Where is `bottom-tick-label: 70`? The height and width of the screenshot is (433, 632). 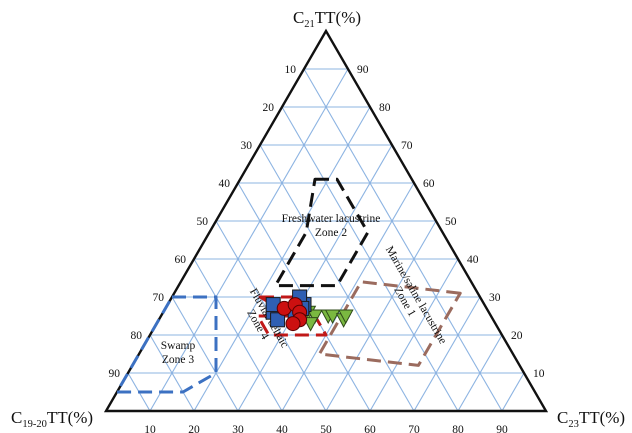 bottom-tick-label: 70 is located at coordinates (414, 428).